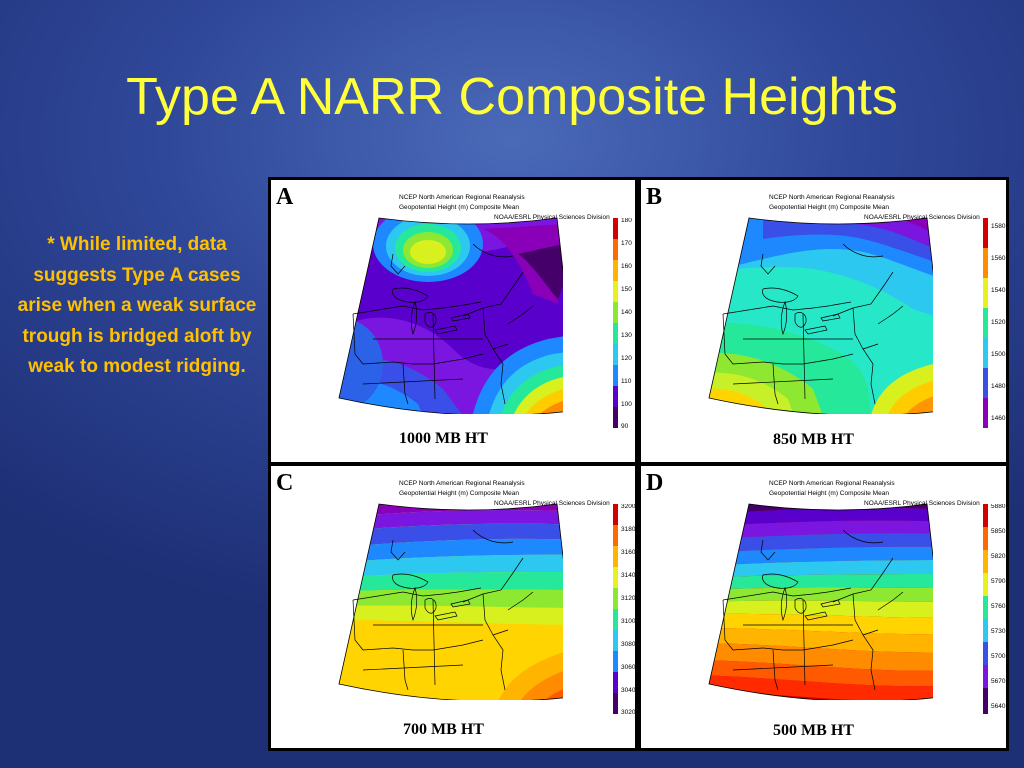 The height and width of the screenshot is (768, 1024). What do you see at coordinates (622, 324) in the screenshot?
I see `colorbar-1000mb: 180 170 160 150 140 130 120 110 100 90` at bounding box center [622, 324].